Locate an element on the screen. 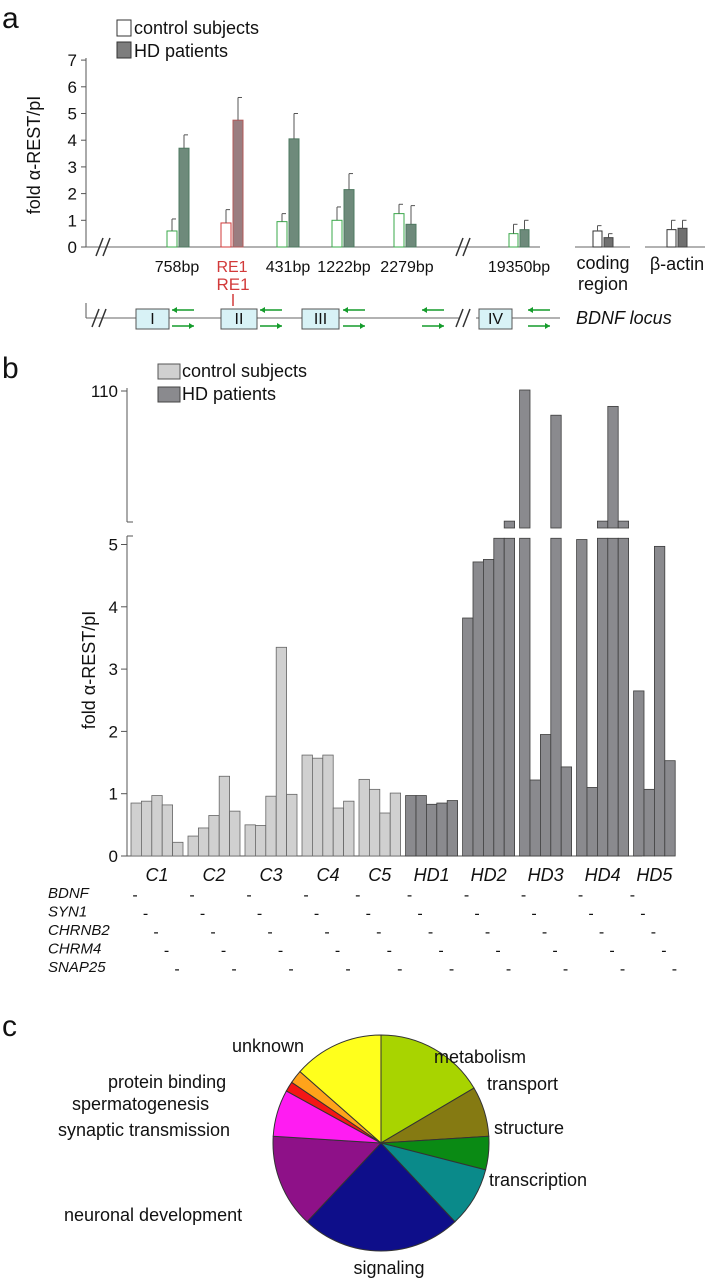 The width and height of the screenshot is (725, 1280). pie-label: protein binding is located at coordinates (167, 1082).